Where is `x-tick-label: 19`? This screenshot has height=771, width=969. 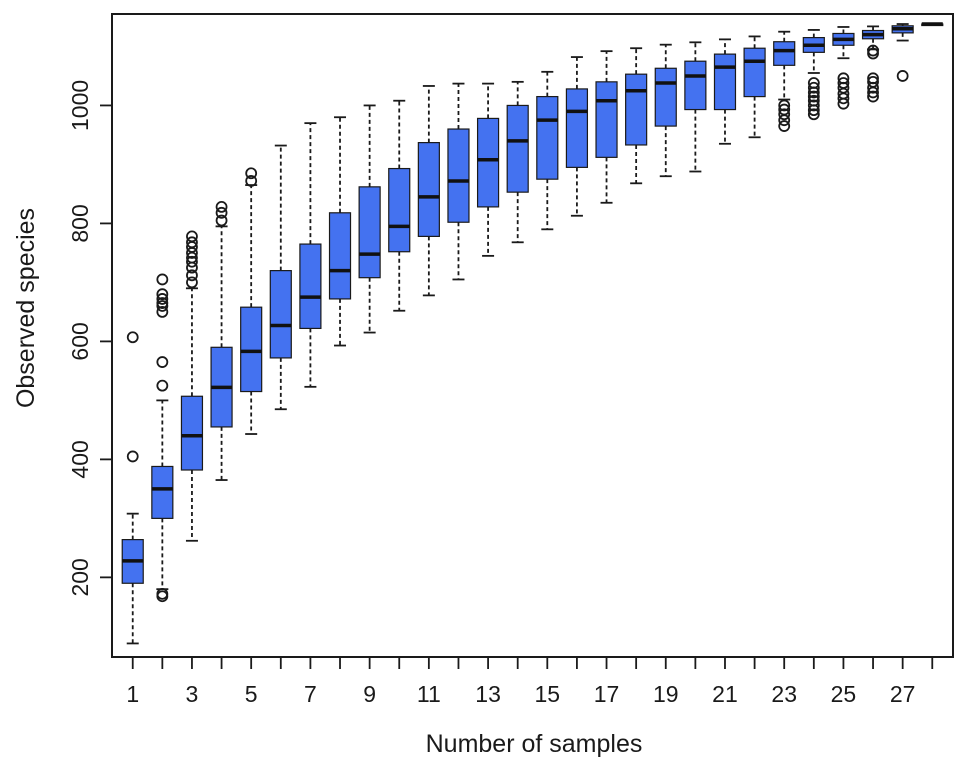
x-tick-label: 19 is located at coordinates (666, 694).